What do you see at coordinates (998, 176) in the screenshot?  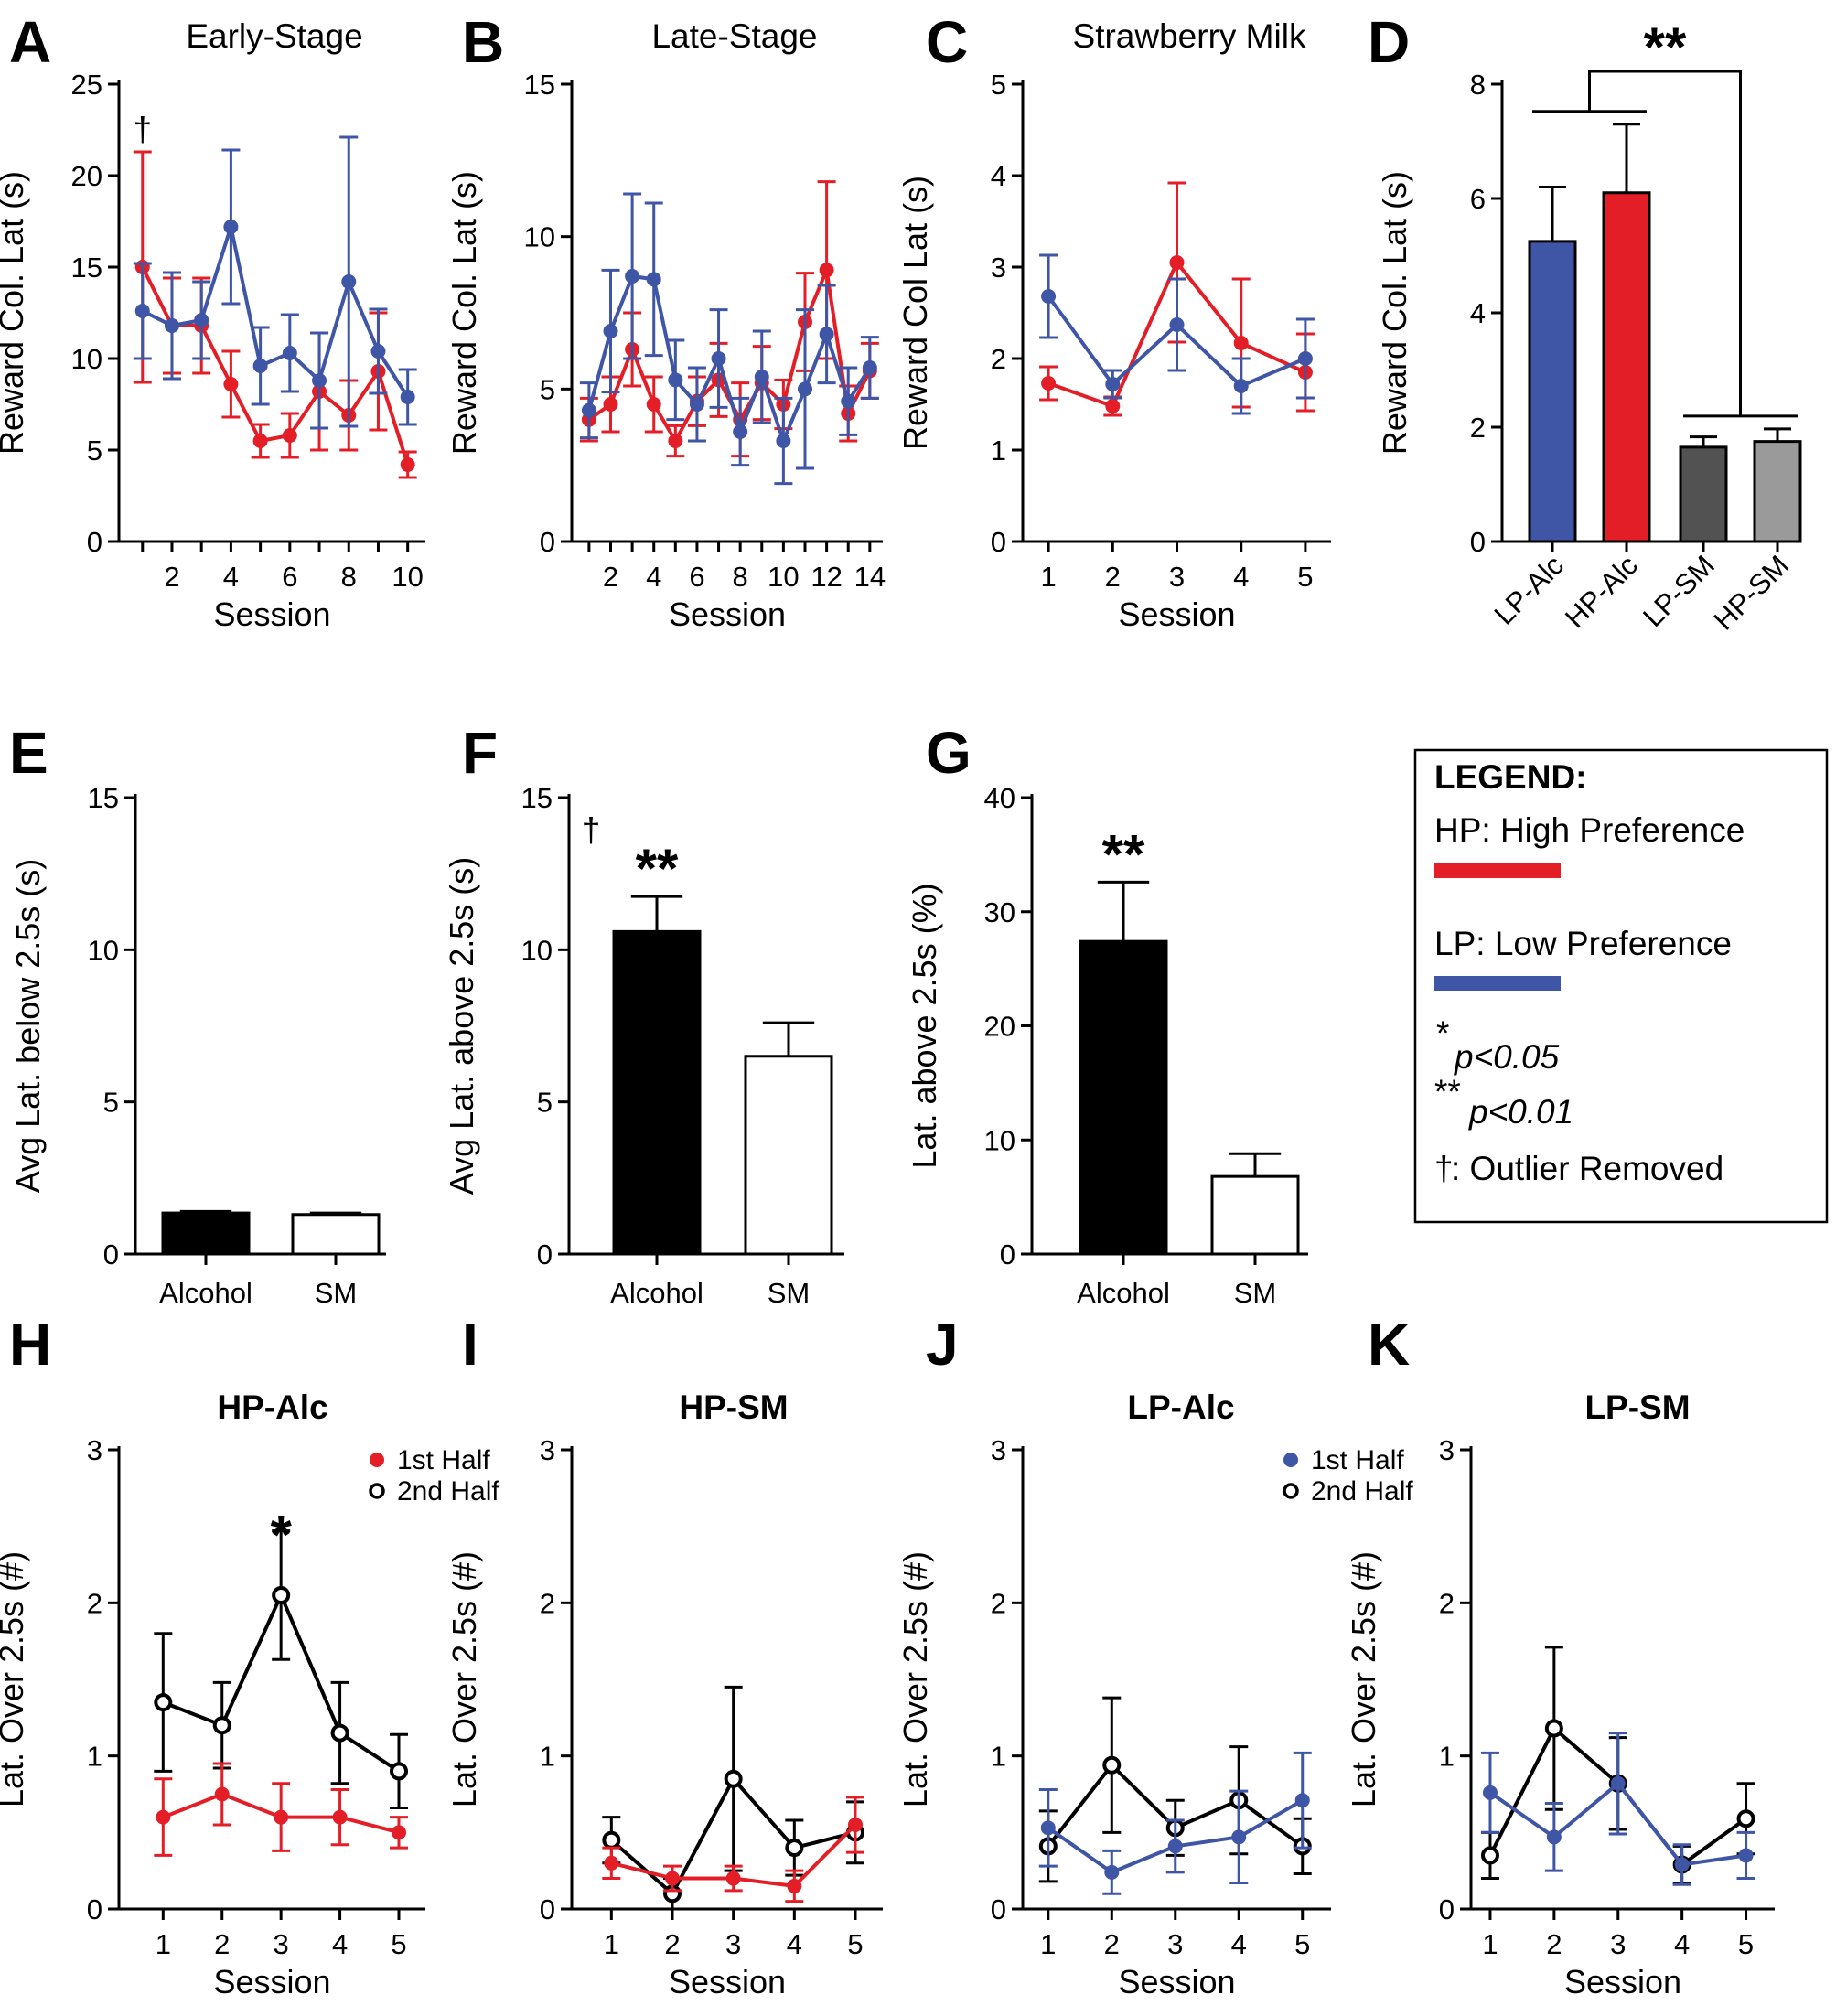 I see `y-tick-label: 4` at bounding box center [998, 176].